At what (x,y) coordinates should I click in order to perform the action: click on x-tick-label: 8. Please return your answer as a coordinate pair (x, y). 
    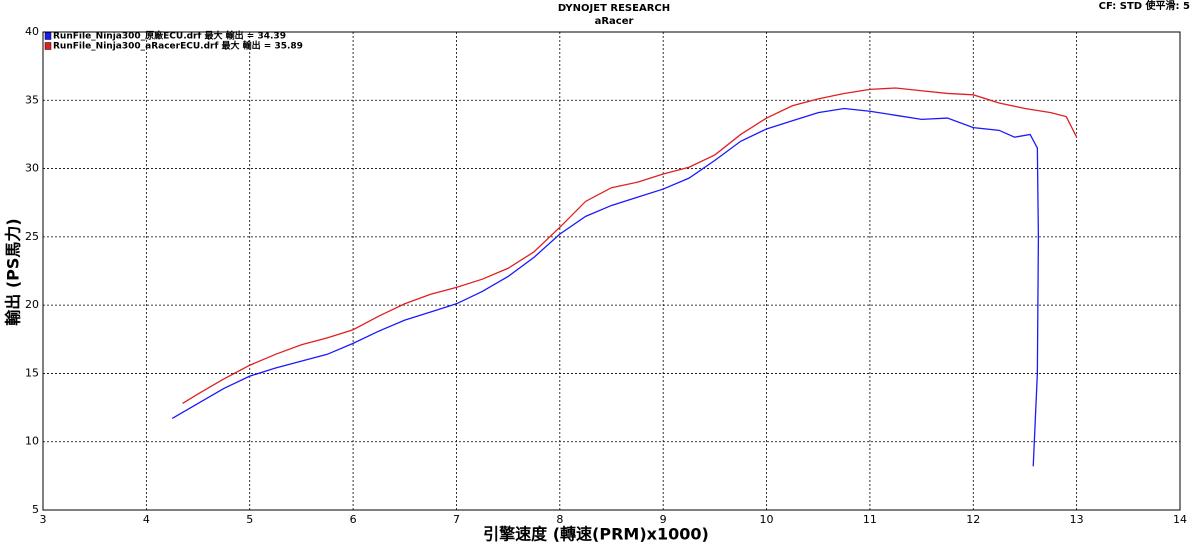
    Looking at the image, I should click on (559, 519).